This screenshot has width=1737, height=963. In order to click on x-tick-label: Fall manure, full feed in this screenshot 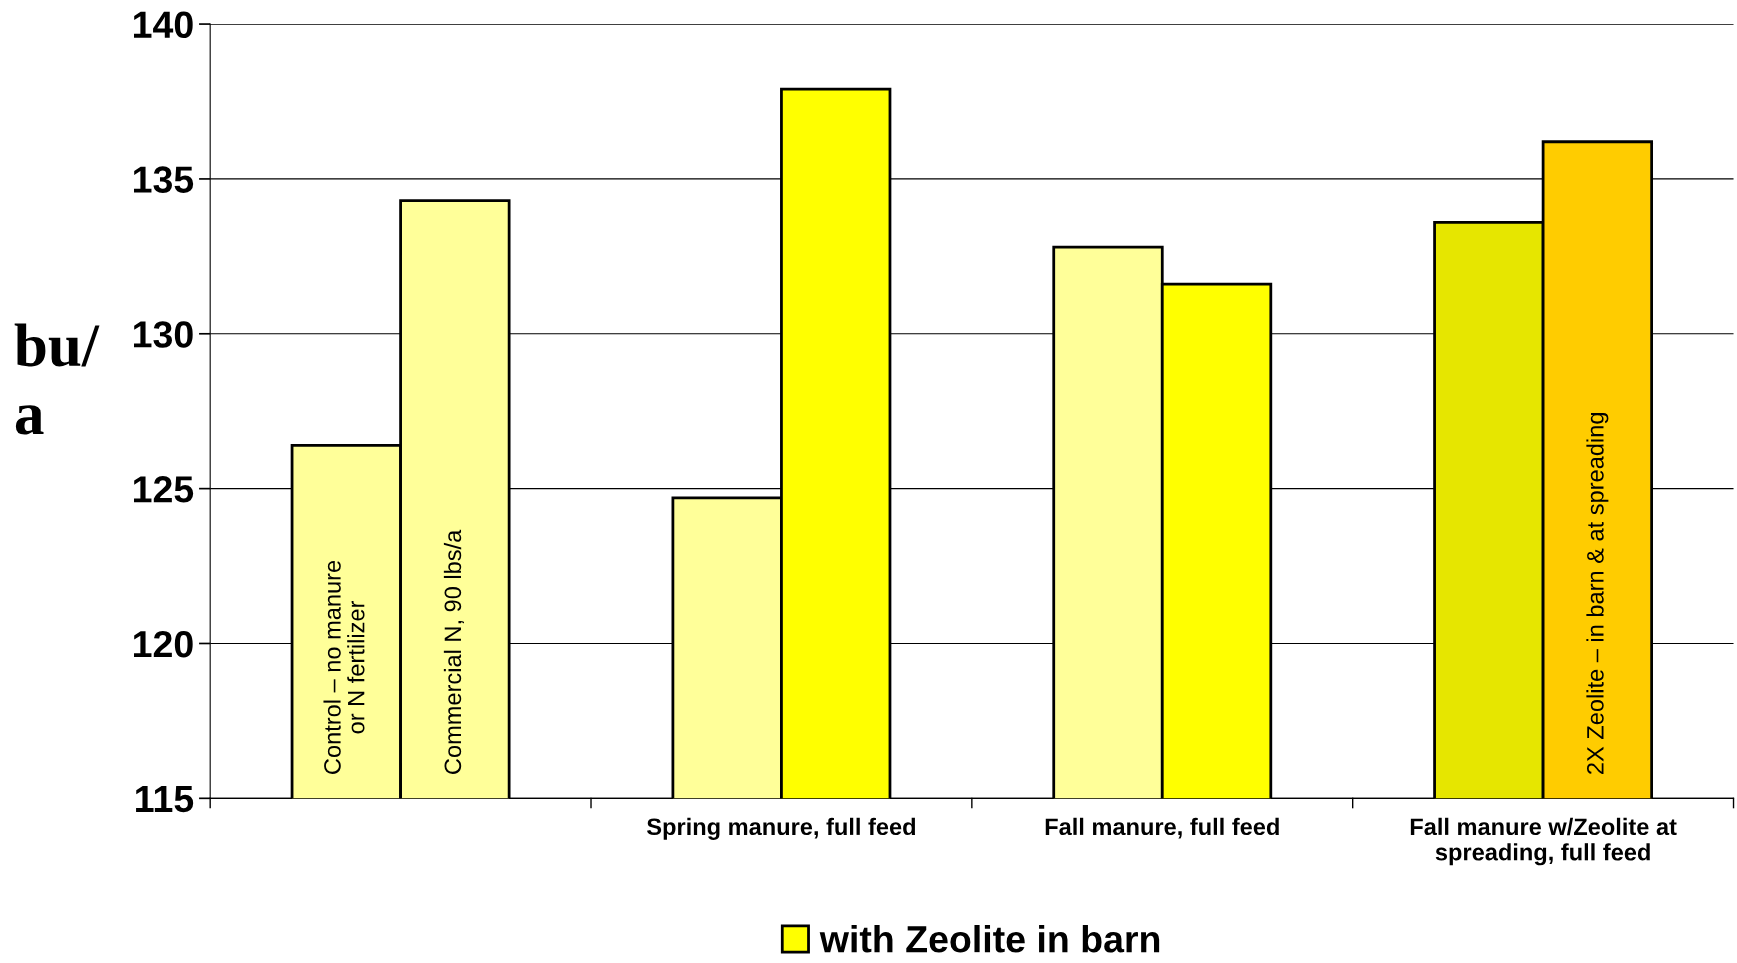, I will do `click(1162, 828)`.